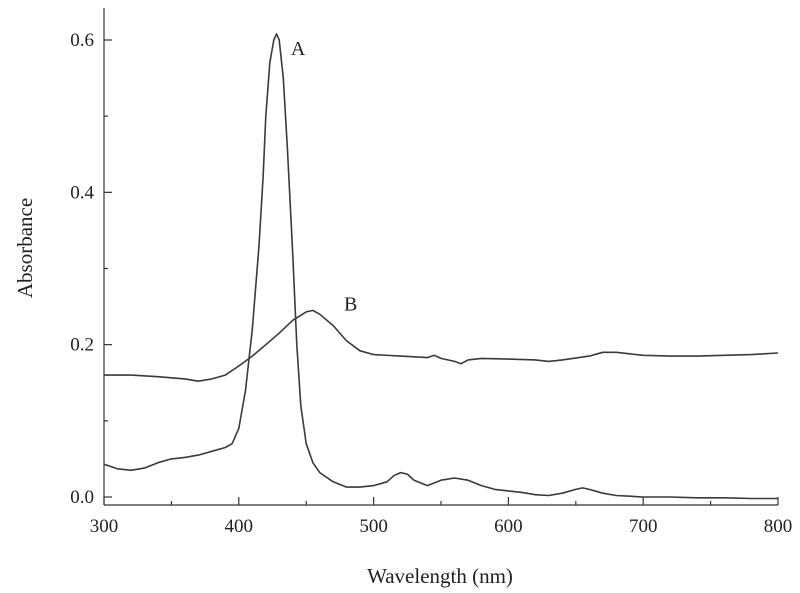  What do you see at coordinates (82, 497) in the screenshot?
I see `y-tick-label: 0.0` at bounding box center [82, 497].